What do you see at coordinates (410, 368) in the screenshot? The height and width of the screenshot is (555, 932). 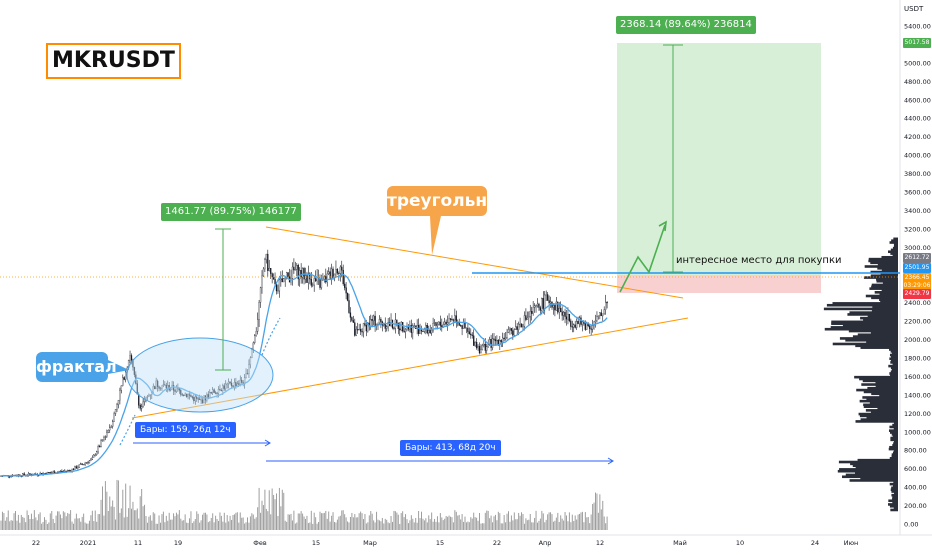 I see `triangle-lower-line` at bounding box center [410, 368].